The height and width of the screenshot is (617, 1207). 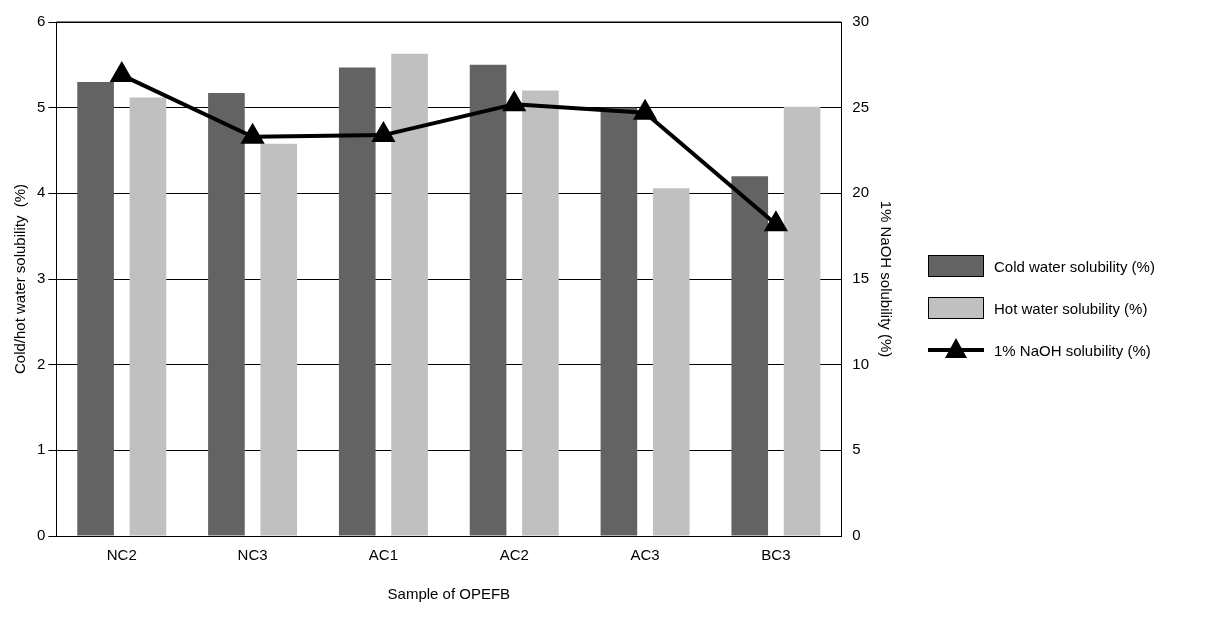 What do you see at coordinates (856, 535) in the screenshot?
I see `y2-tick-label: 0` at bounding box center [856, 535].